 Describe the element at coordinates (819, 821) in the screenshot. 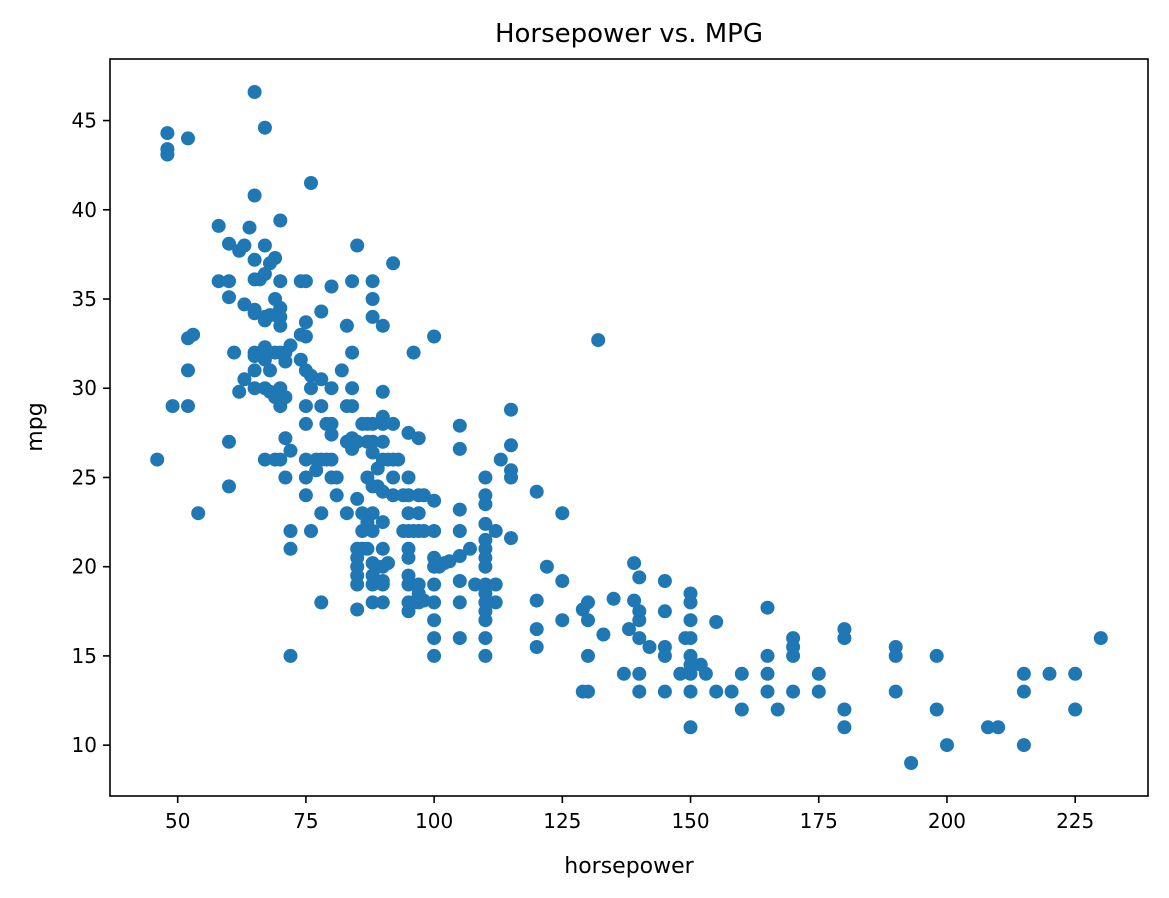

I see `x-tick-label: 175` at that location.